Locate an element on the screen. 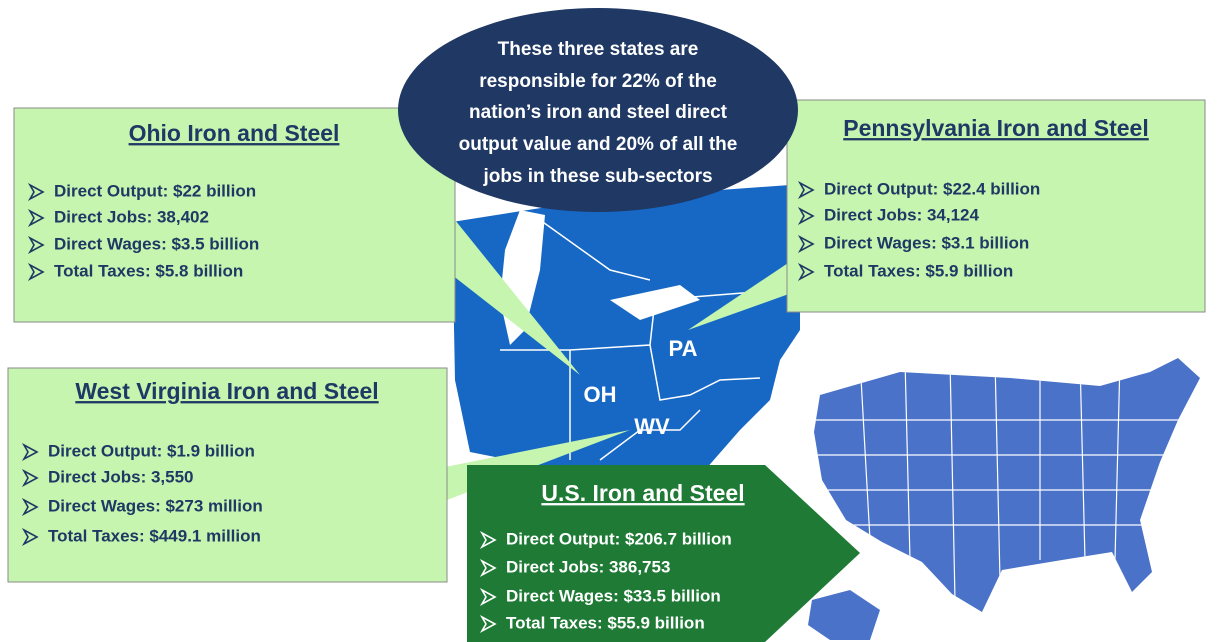 The width and height of the screenshot is (1219, 642). state-label: PA is located at coordinates (683, 348).